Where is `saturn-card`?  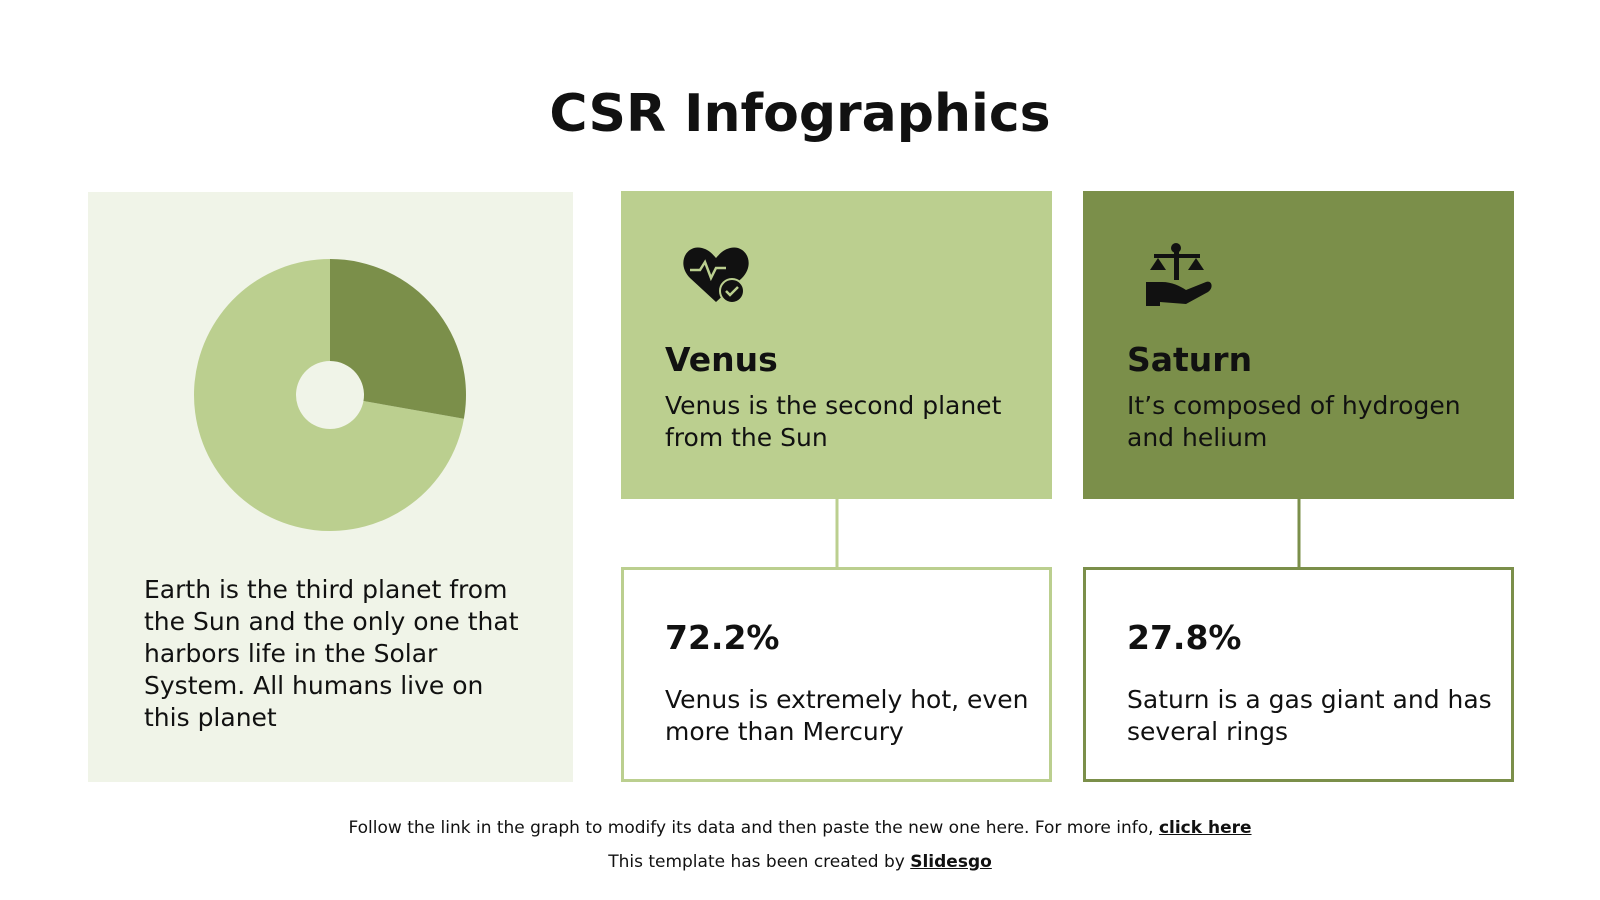 saturn-card is located at coordinates (1298, 345).